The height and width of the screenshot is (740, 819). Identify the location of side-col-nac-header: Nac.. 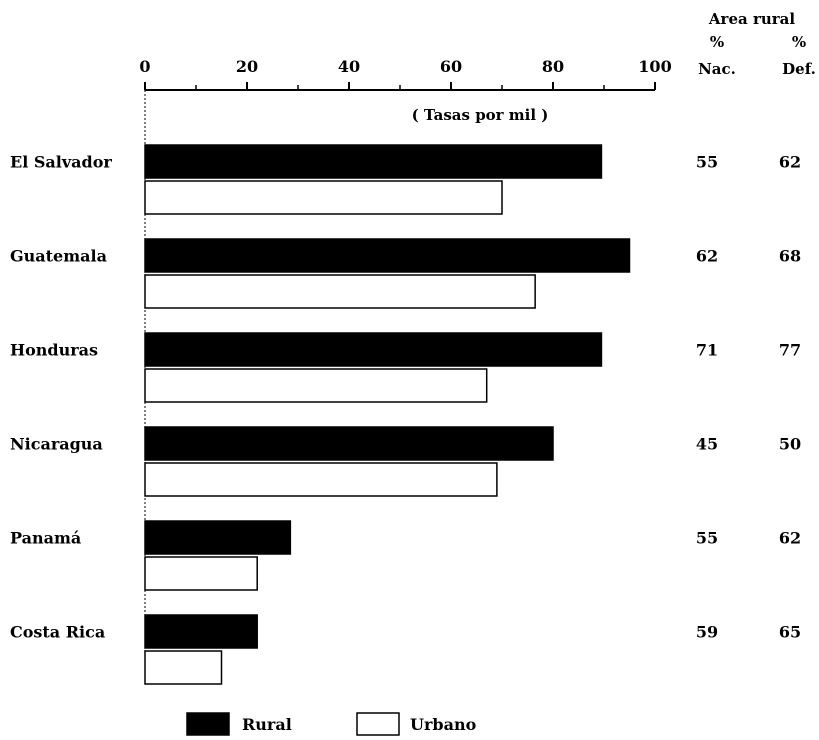
(717, 69).